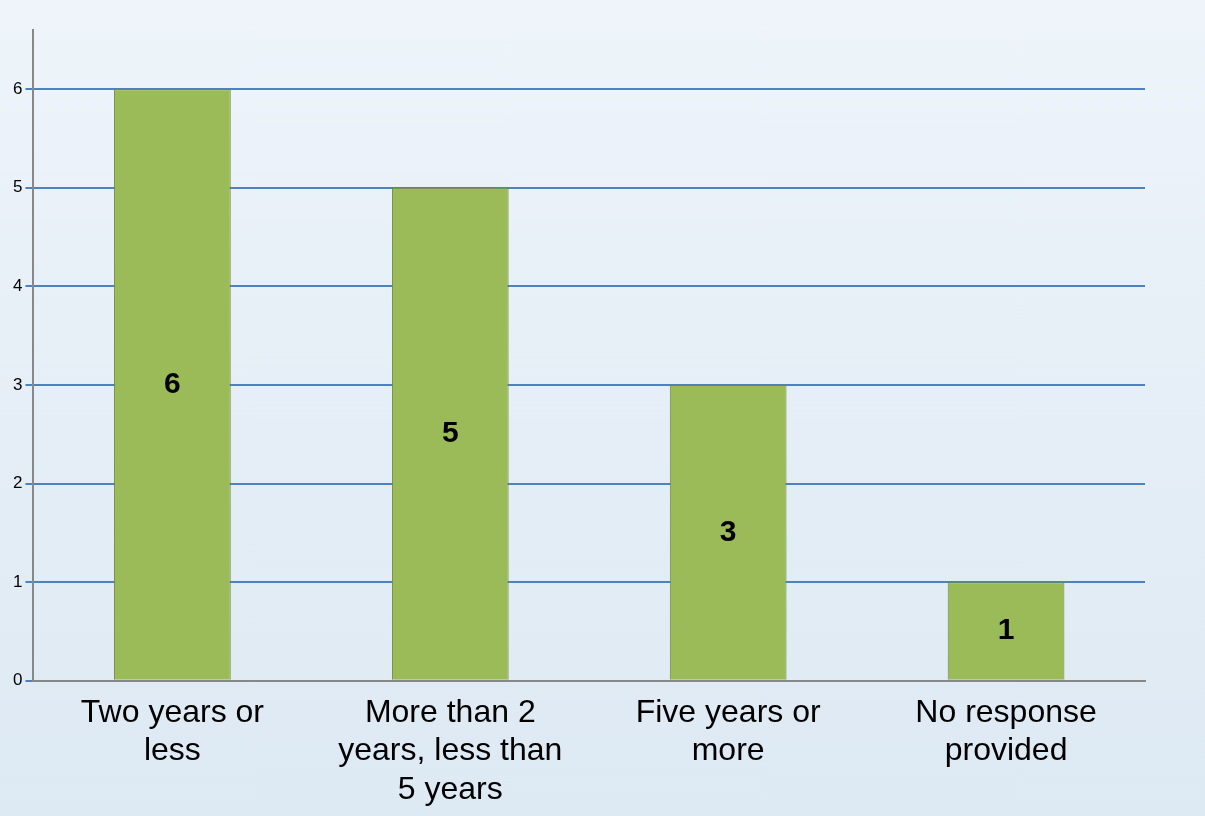  Describe the element at coordinates (17, 88) in the screenshot. I see `y-tick-label: 6` at that location.